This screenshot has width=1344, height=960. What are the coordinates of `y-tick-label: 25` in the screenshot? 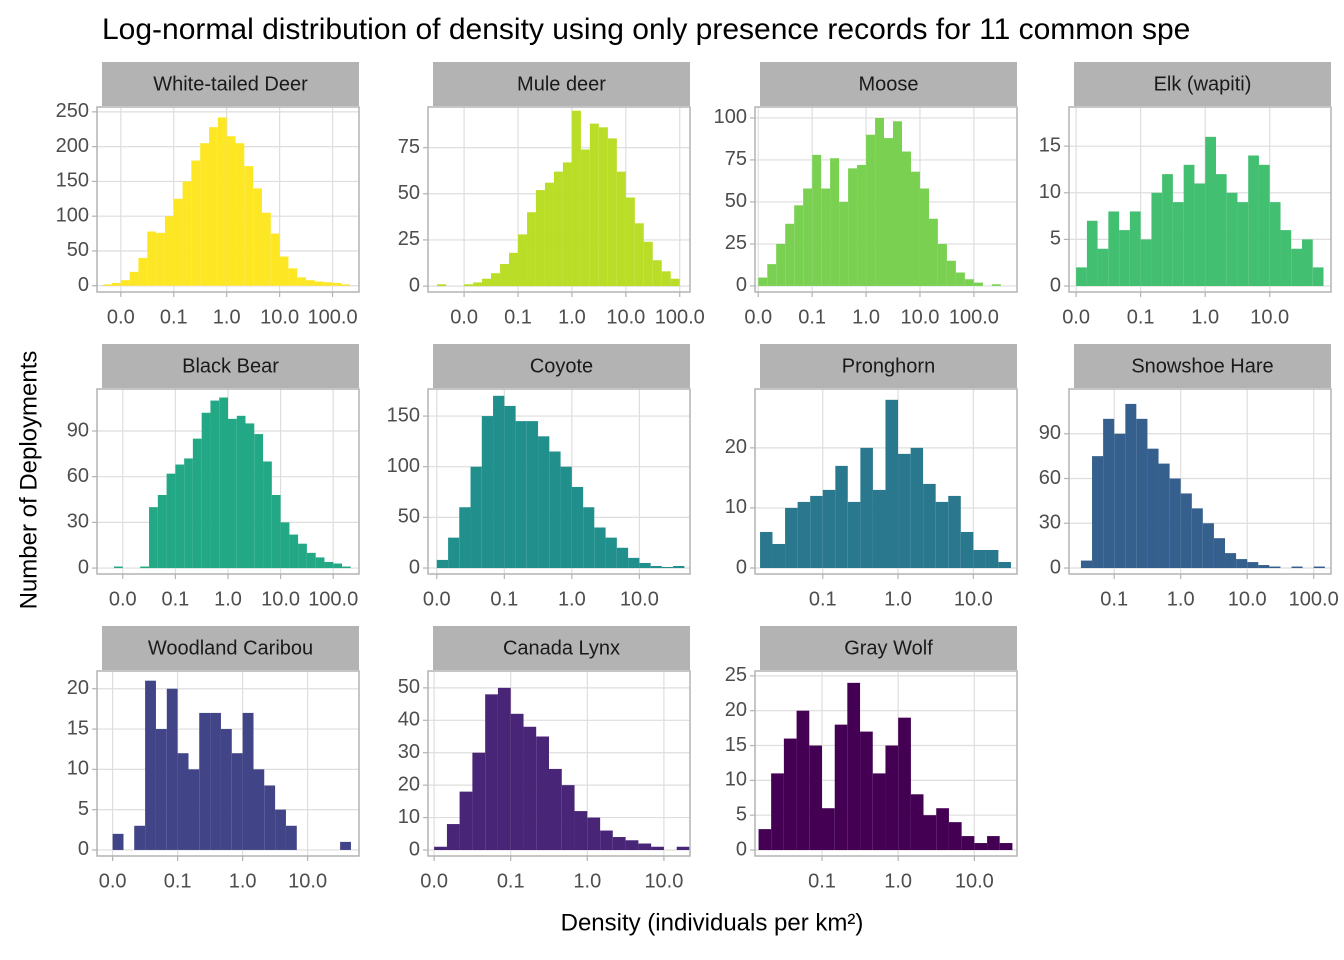 It's located at (736, 675).